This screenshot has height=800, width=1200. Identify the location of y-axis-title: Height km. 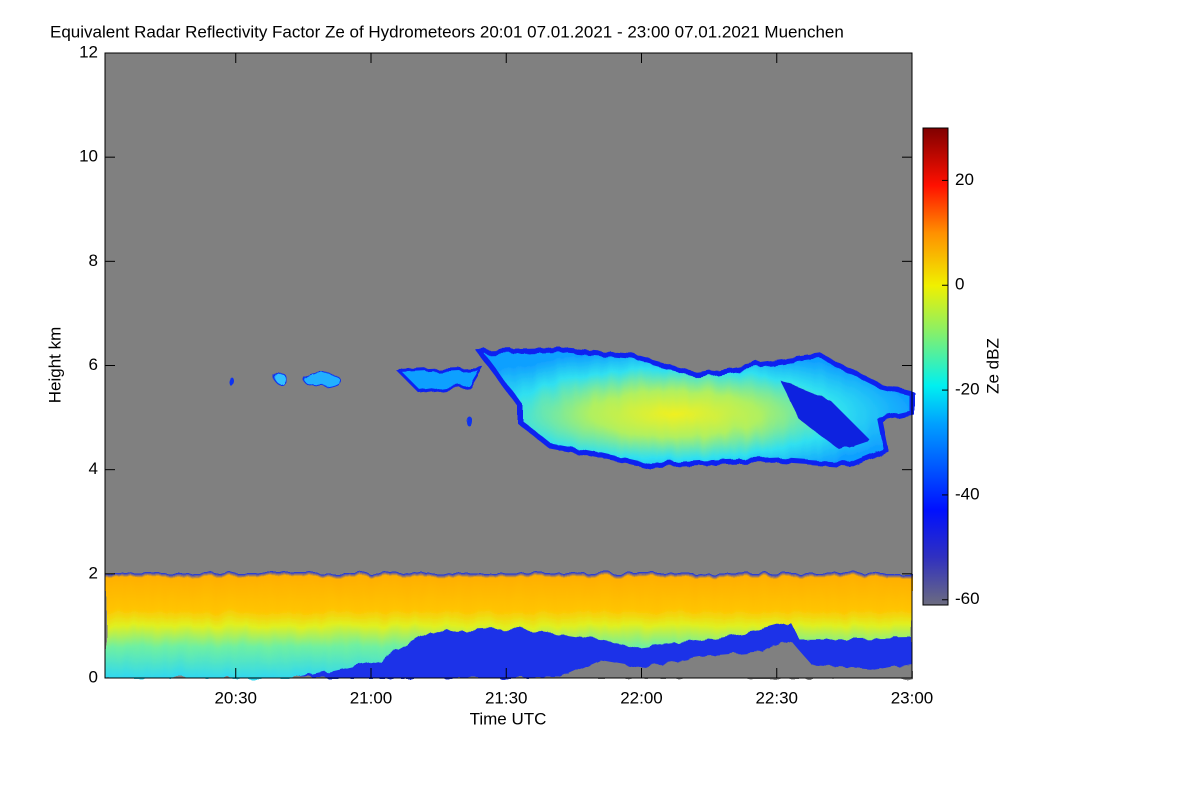
(54, 365).